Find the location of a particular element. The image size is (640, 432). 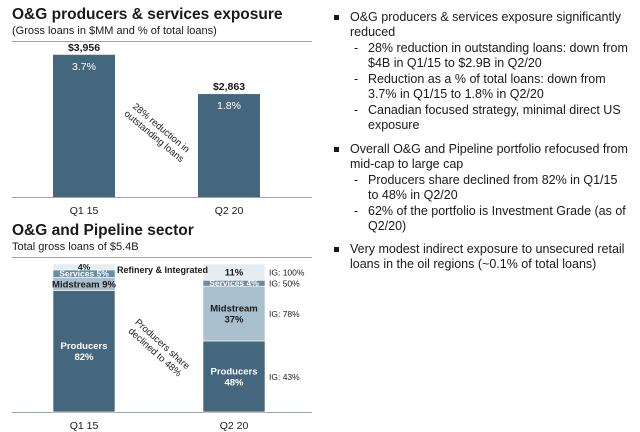

segment-label: 82% is located at coordinates (84, 357).